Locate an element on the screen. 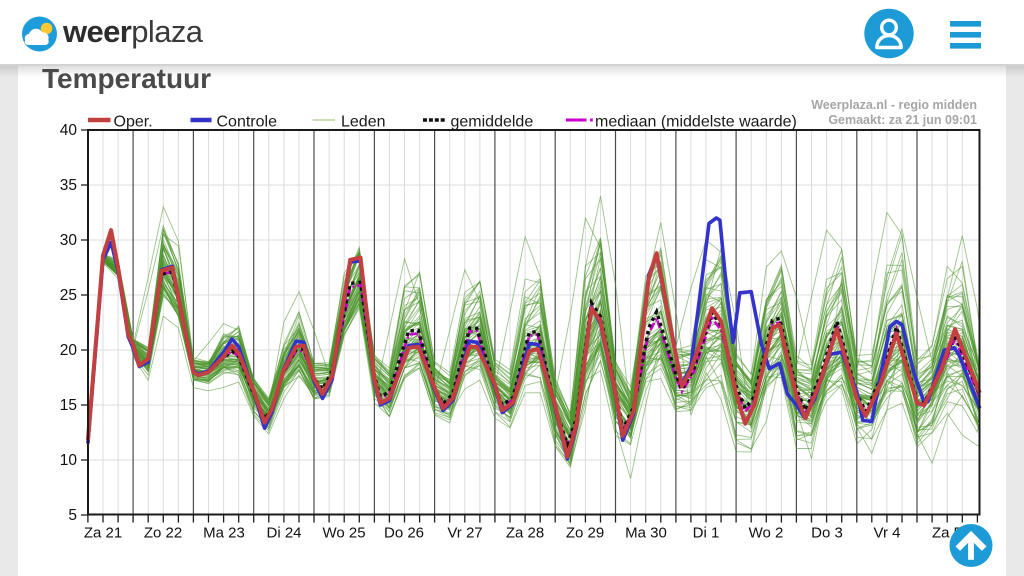  svg-text: mediaan (middelste waarde) is located at coordinates (696, 122).